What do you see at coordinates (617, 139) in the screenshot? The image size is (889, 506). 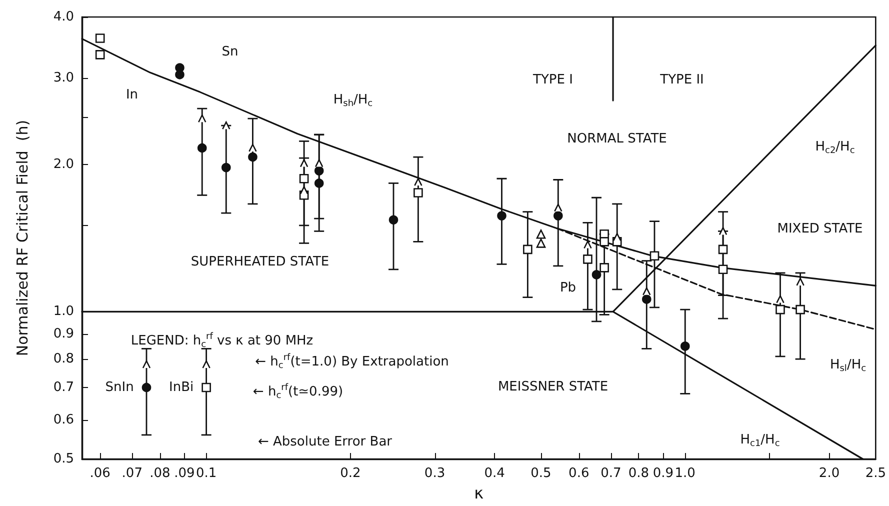 I see `annotation: NORMAL STATE` at bounding box center [617, 139].